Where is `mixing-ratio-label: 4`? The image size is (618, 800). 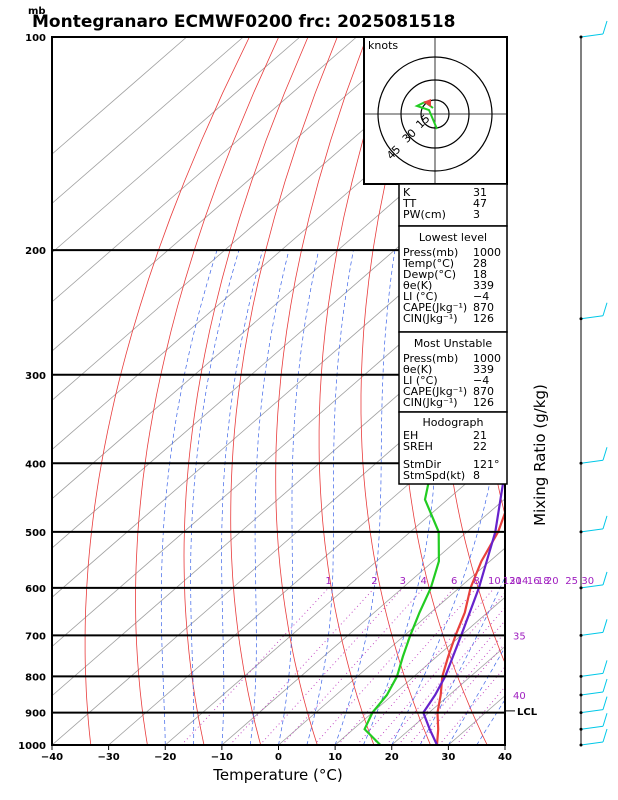 mixing-ratio-label: 4 is located at coordinates (423, 581).